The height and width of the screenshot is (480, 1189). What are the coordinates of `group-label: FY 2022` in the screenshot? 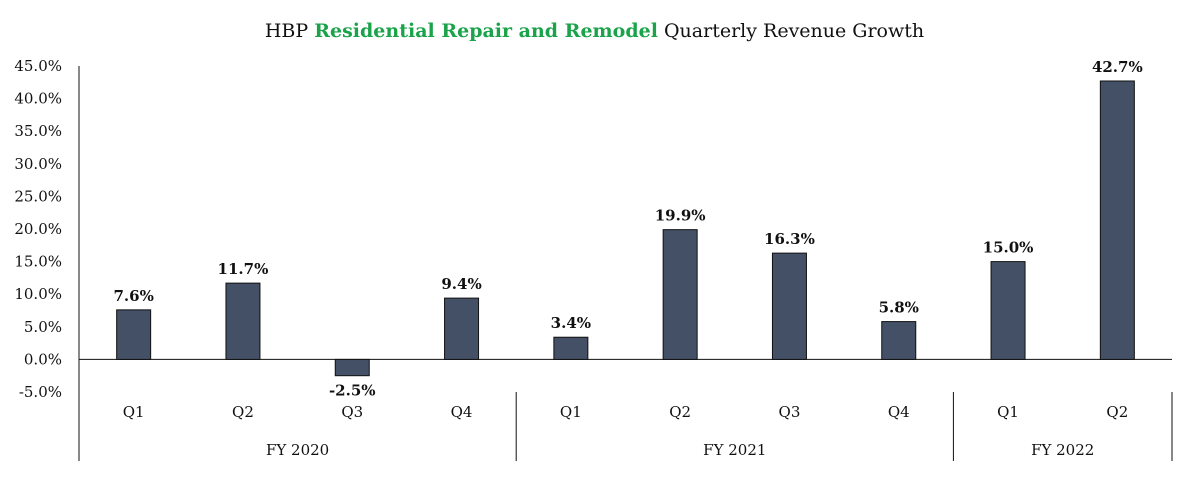 It's located at (1062, 450).